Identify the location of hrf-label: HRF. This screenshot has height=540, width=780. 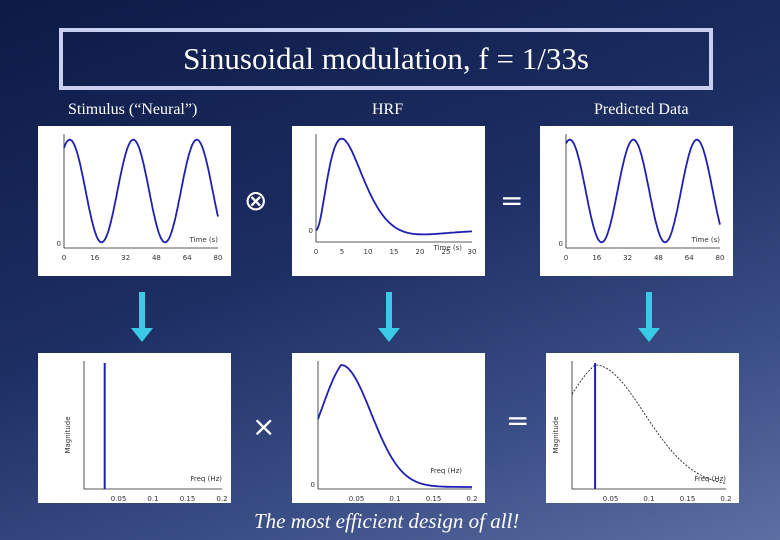
(388, 109).